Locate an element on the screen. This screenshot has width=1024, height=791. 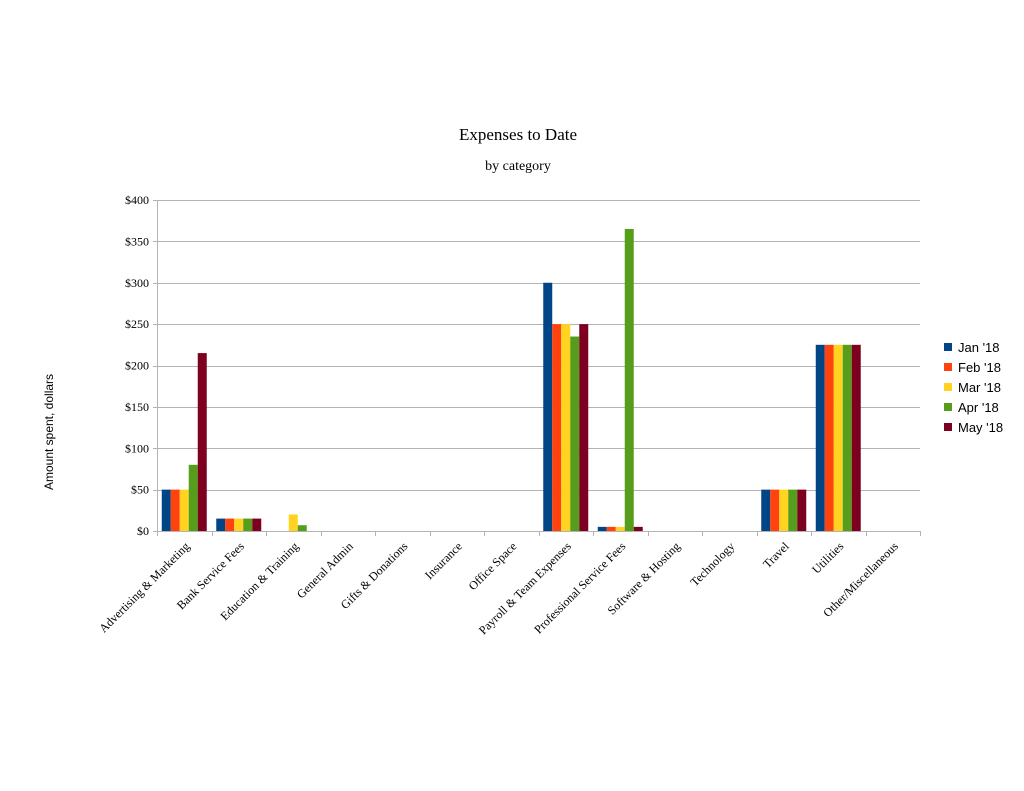
y-tick-label: $50 is located at coordinates (140, 490).